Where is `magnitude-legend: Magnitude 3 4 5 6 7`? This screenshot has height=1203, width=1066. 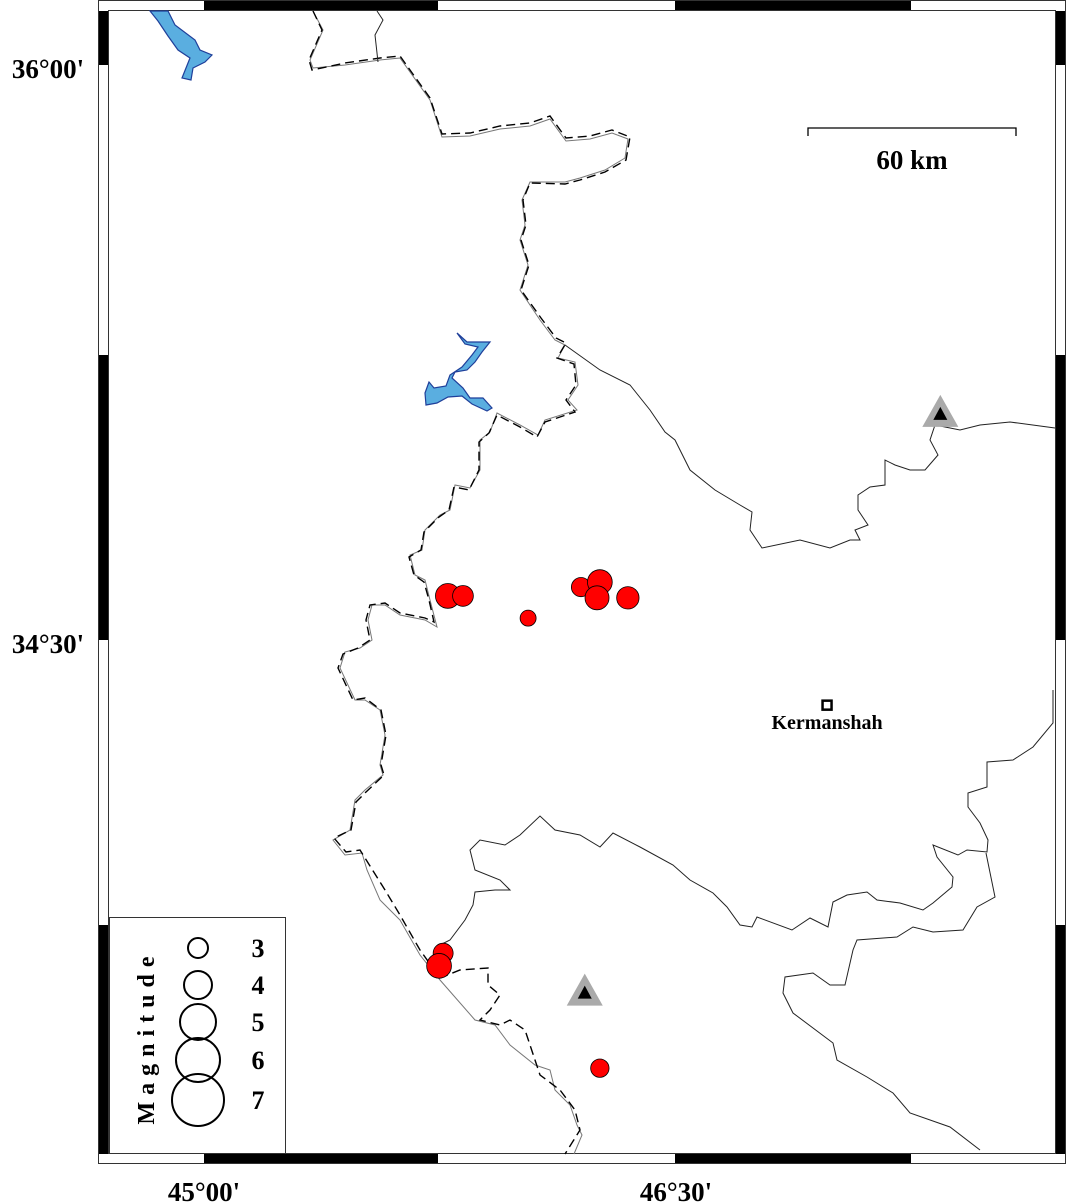 magnitude-legend: Magnitude 3 4 5 6 7 is located at coordinates (197, 1035).